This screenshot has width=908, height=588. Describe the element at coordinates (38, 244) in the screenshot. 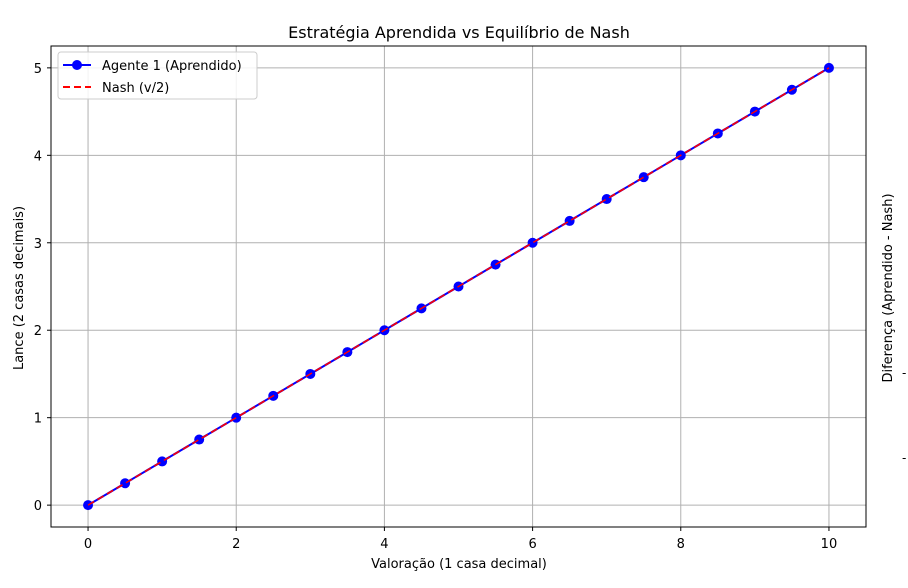

I see `y-tick-label: 3` at that location.